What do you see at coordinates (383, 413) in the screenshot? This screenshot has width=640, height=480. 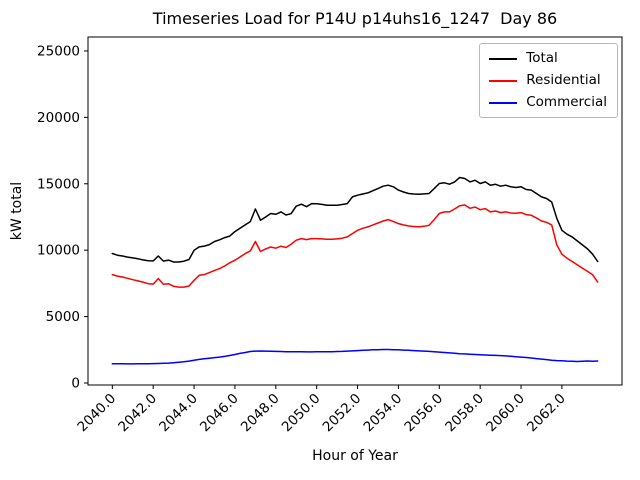 I see `x-tick-label: 2054.0` at bounding box center [383, 413].